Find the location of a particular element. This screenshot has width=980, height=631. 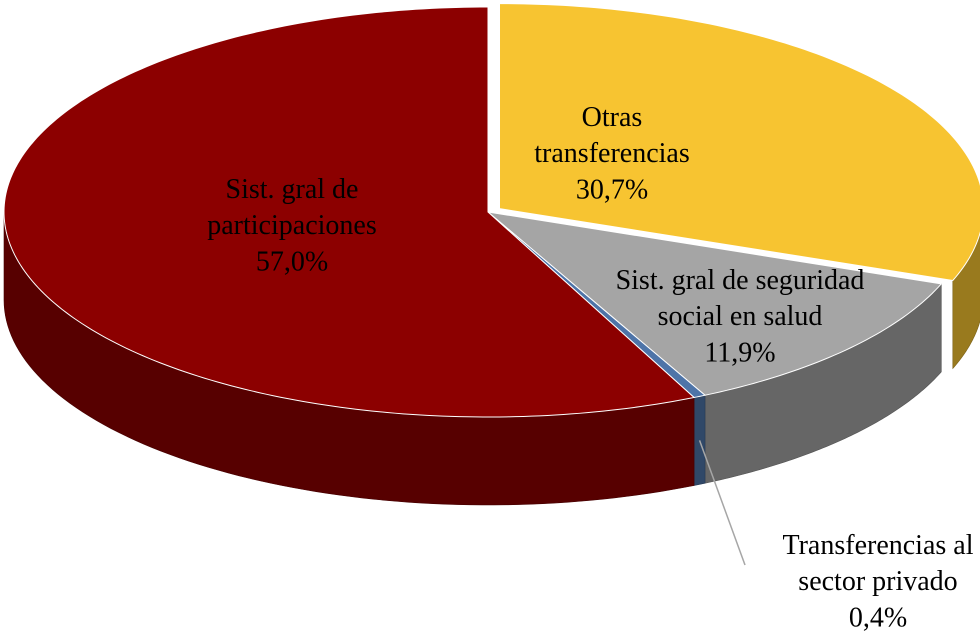

slice-label: Otras transferencias is located at coordinates (611, 135).